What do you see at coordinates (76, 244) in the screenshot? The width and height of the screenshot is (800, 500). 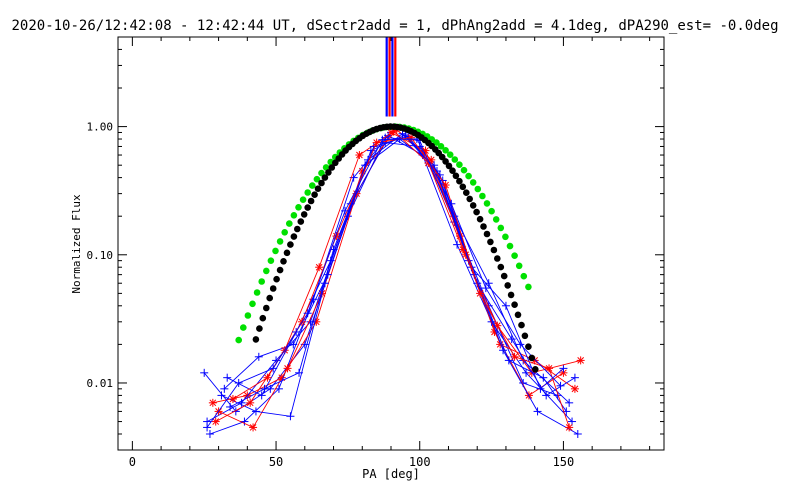 I see `y-axis-label: Normalized Flux` at bounding box center [76, 244].